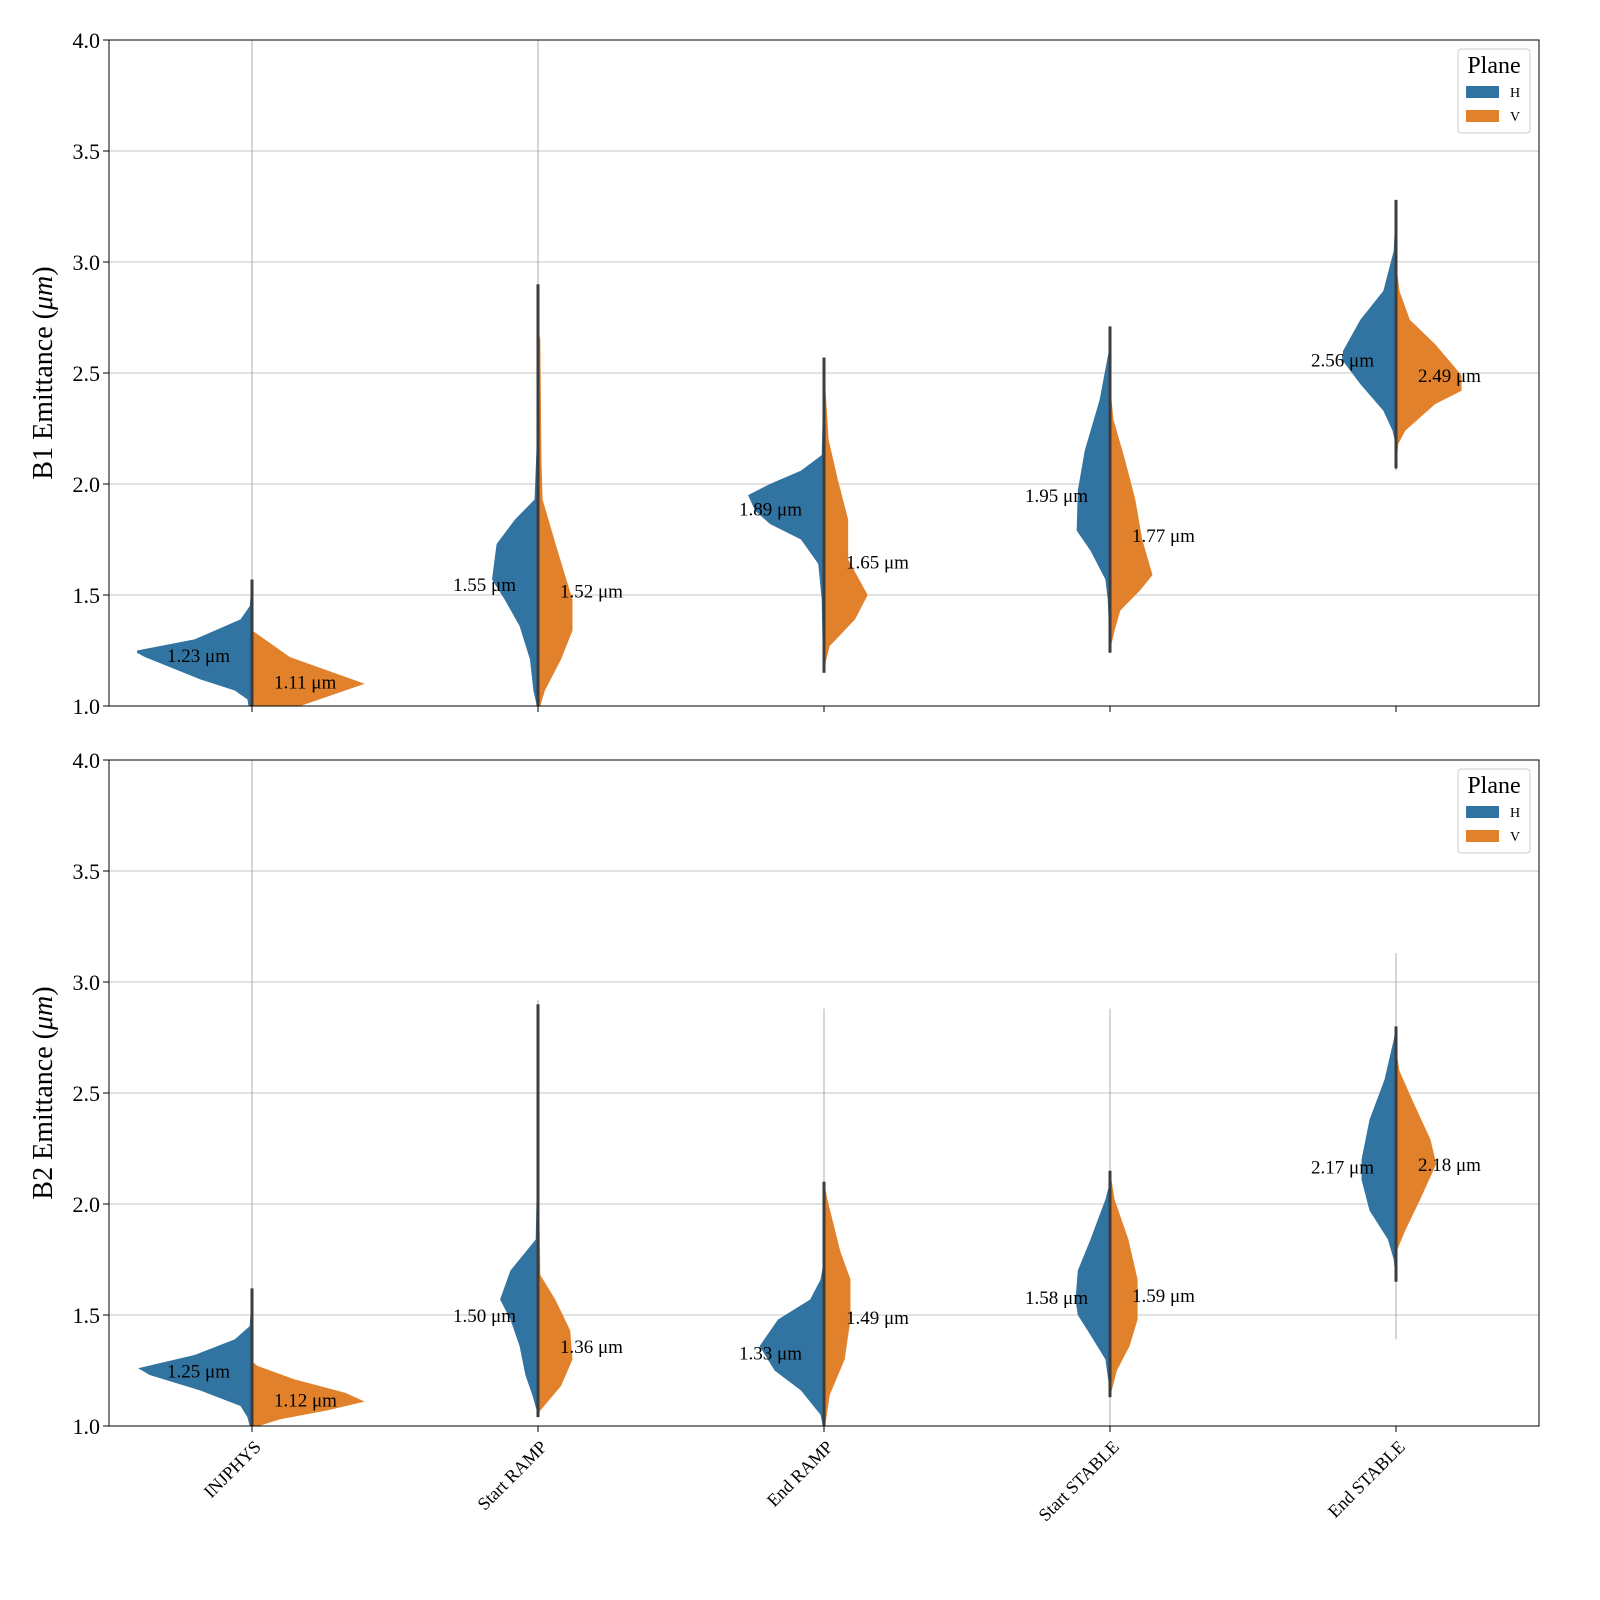 The image size is (1600, 1600). I want to click on annotation-h: 1.95 μm, so click(1056, 496).